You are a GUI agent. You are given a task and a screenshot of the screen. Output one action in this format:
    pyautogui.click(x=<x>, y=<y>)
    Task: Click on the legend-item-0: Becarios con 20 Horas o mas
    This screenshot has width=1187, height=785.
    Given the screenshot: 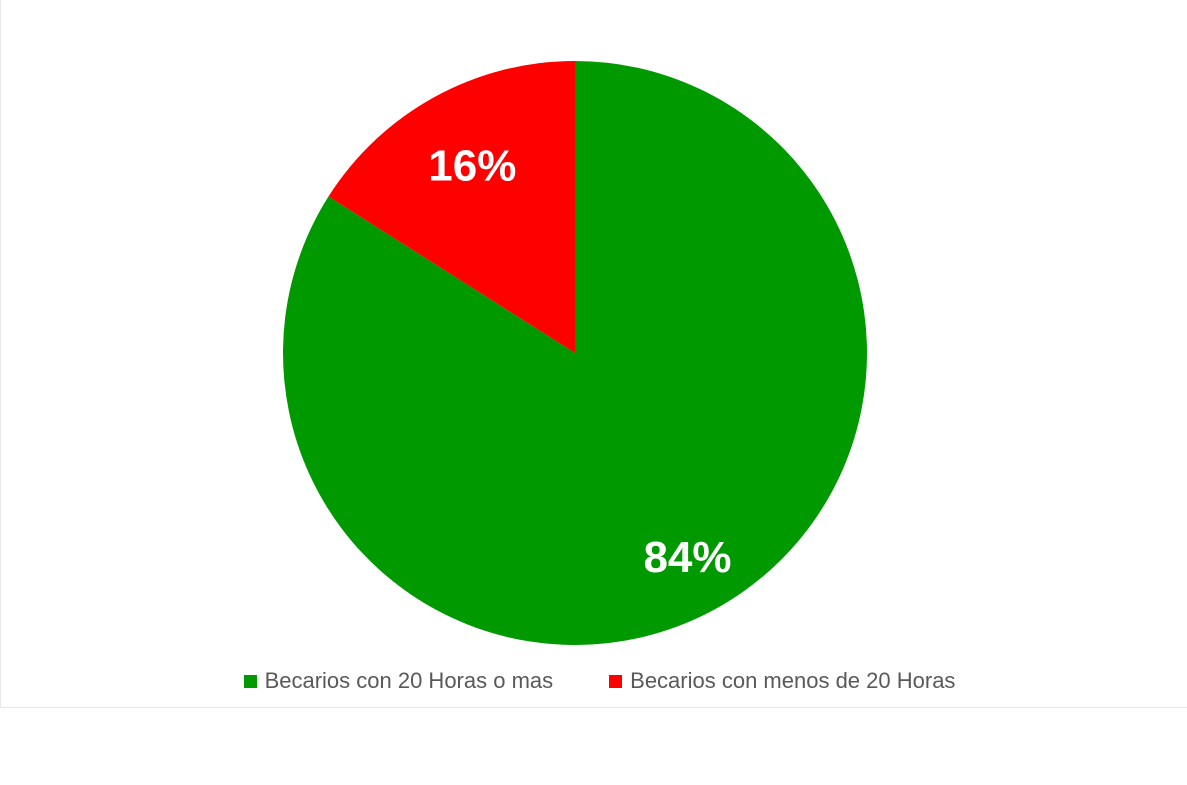 What is the action you would take?
    pyautogui.click(x=398, y=681)
    